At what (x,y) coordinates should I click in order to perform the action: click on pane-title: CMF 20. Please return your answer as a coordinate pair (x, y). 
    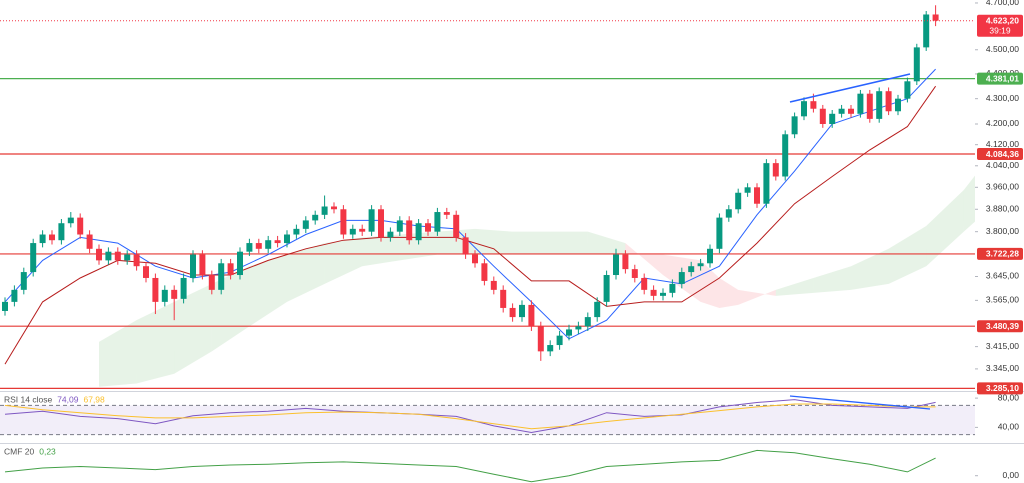
    Looking at the image, I should click on (19, 451).